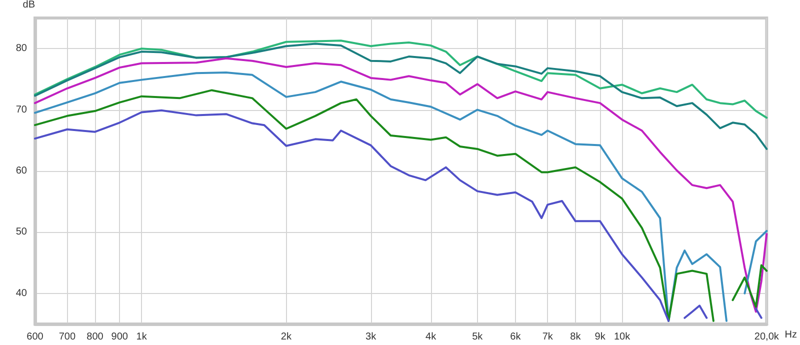  What do you see at coordinates (22, 110) in the screenshot?
I see `y-tick-label: 70` at bounding box center [22, 110].